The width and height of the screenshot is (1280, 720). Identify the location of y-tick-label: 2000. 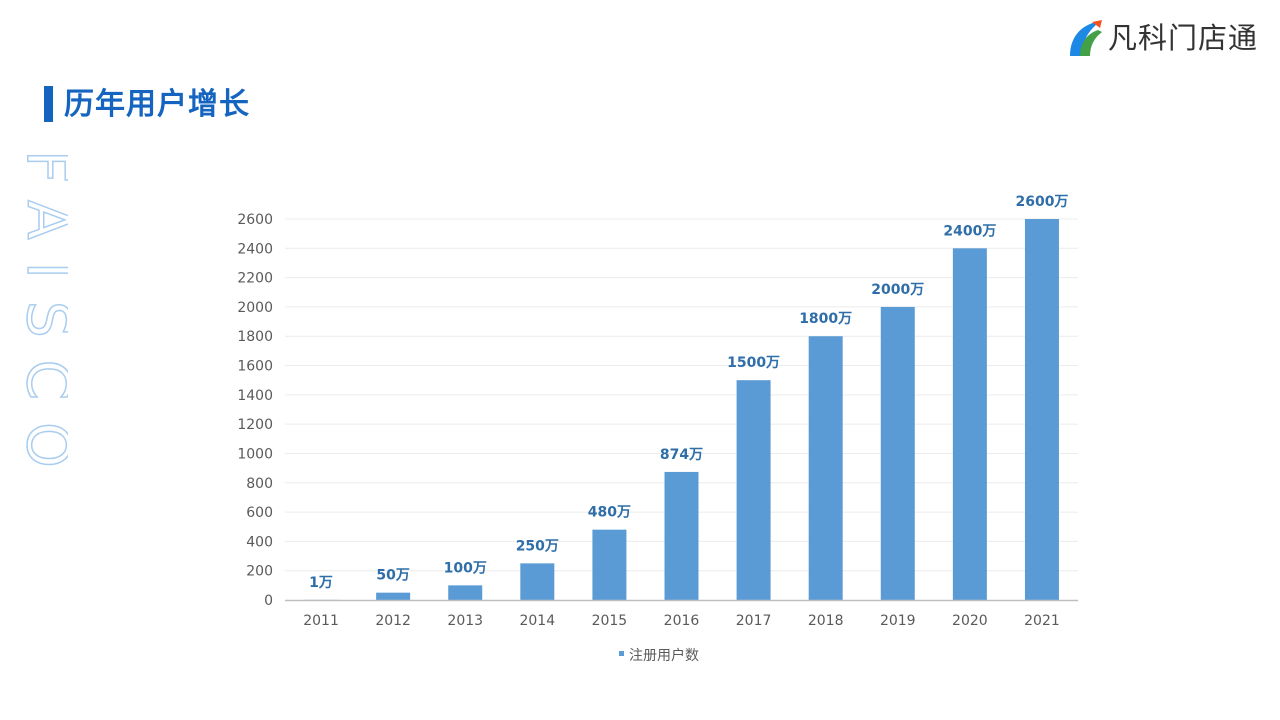
(255, 308).